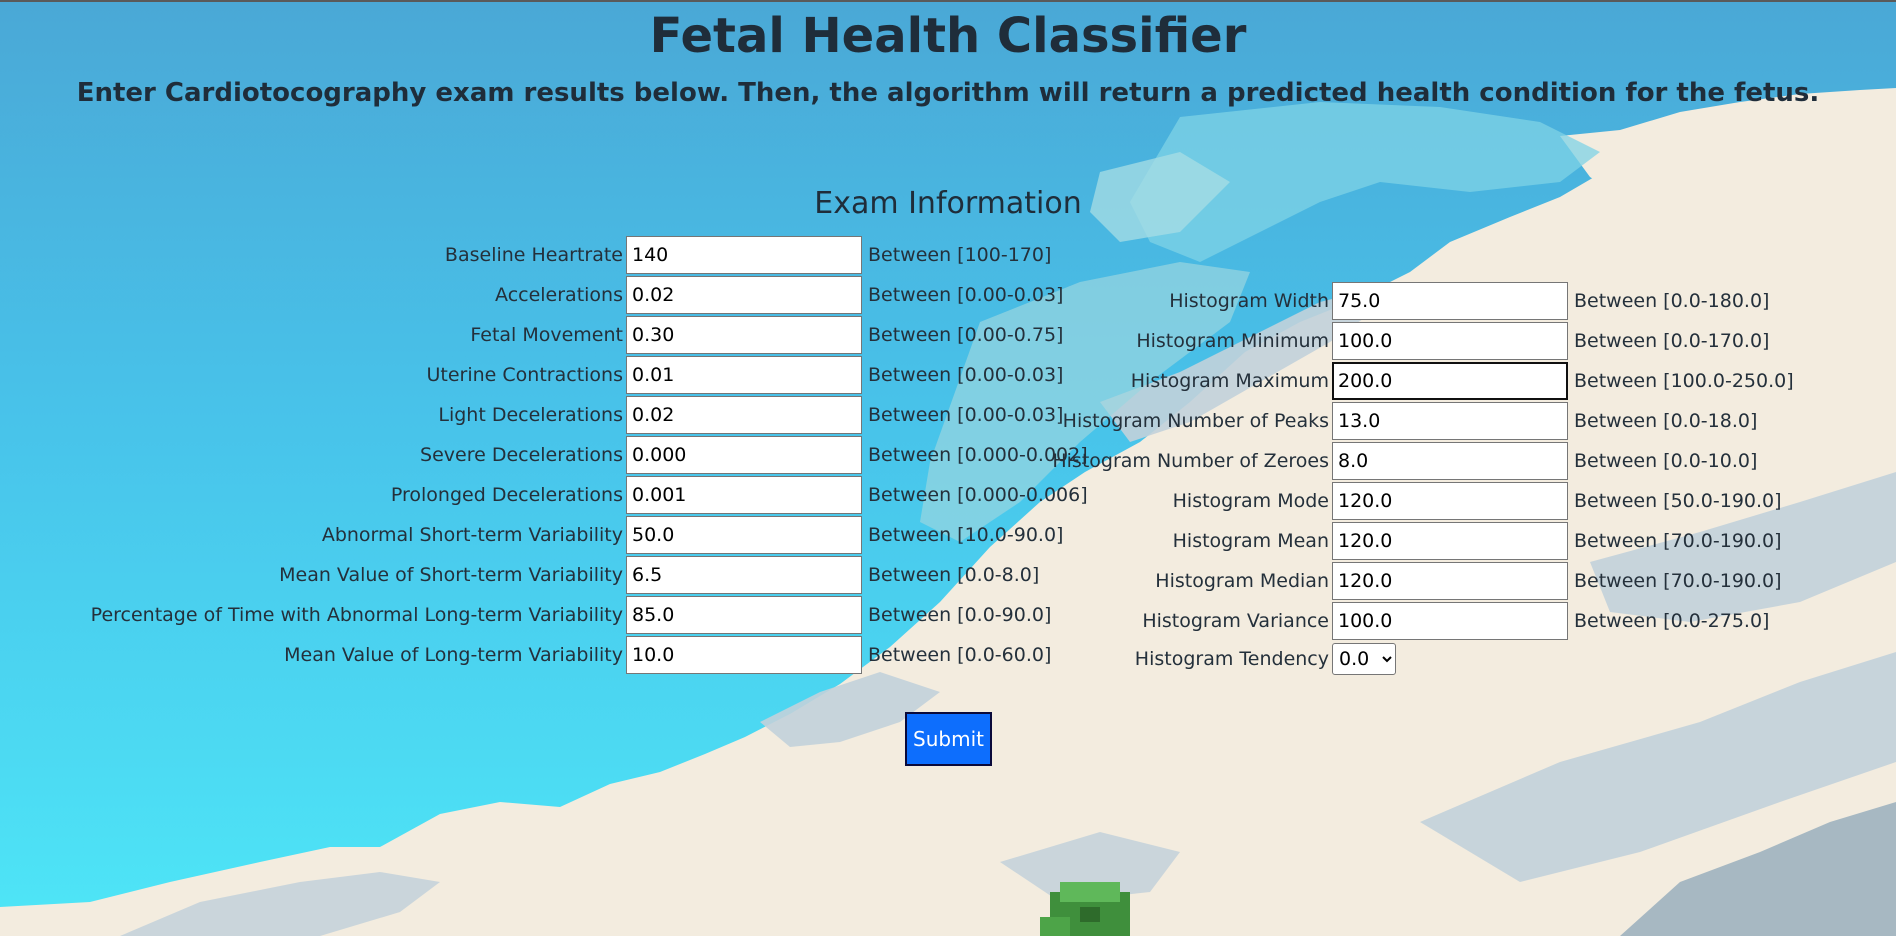  I want to click on field-label: Fetal Movement, so click(546, 335).